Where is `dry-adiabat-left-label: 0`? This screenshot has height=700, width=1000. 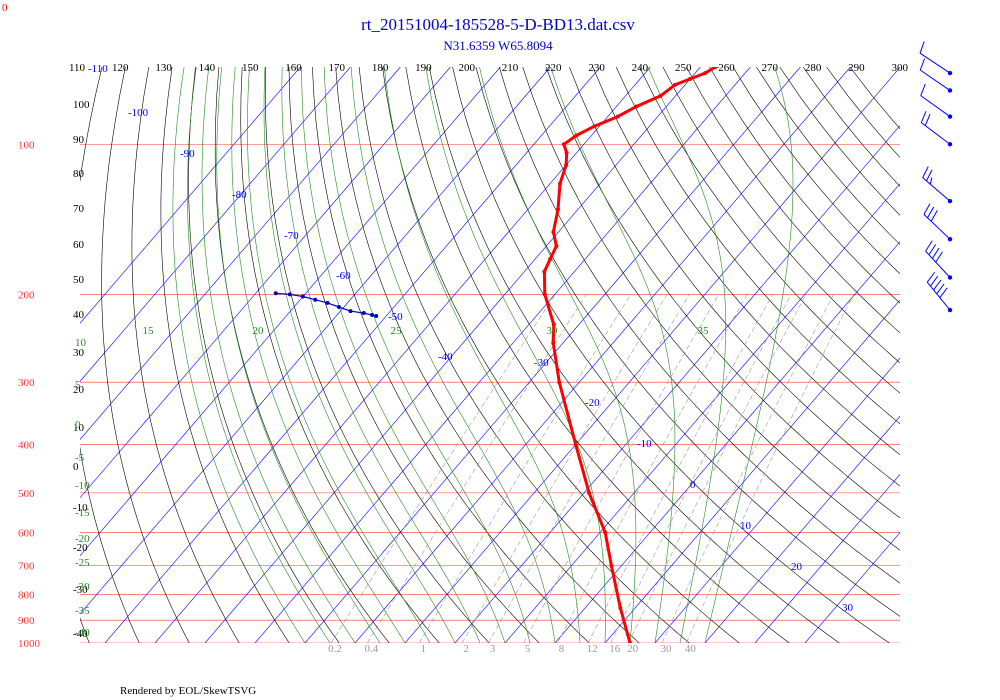
dry-adiabat-left-label: 0 is located at coordinates (76, 467).